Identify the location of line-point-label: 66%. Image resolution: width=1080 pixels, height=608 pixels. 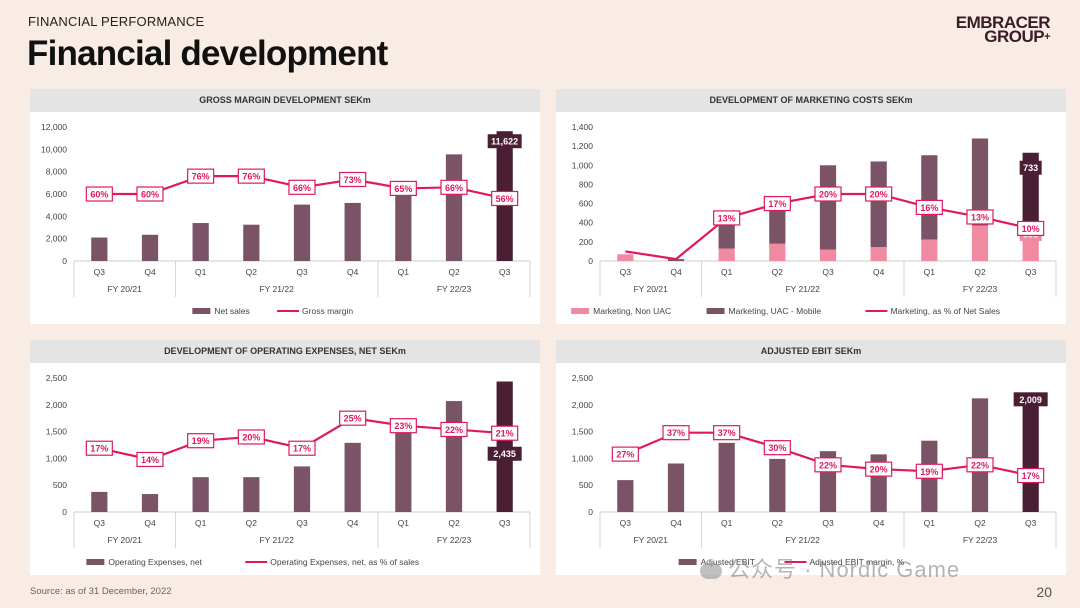
(454, 188).